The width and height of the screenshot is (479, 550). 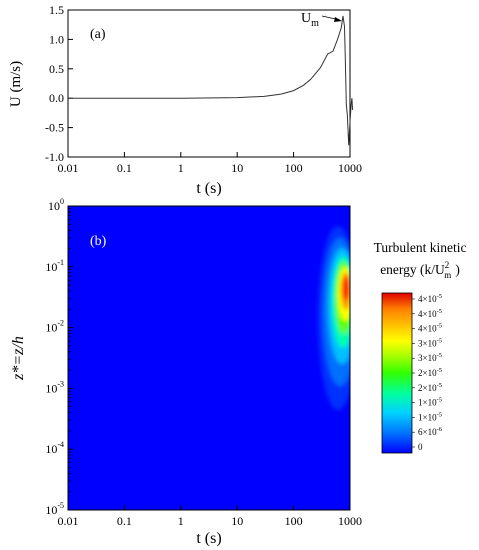 What do you see at coordinates (350, 521) in the screenshot?
I see `panel-b-x-tick-label: 1000` at bounding box center [350, 521].